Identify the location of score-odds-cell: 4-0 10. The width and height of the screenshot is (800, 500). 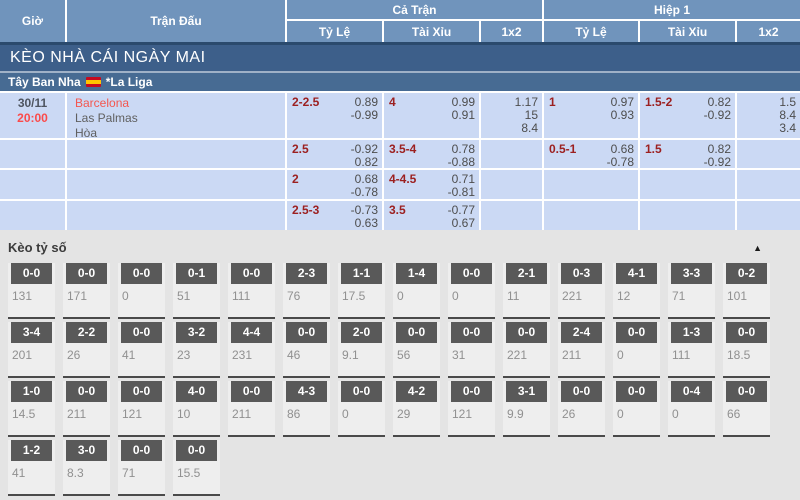
(196, 409).